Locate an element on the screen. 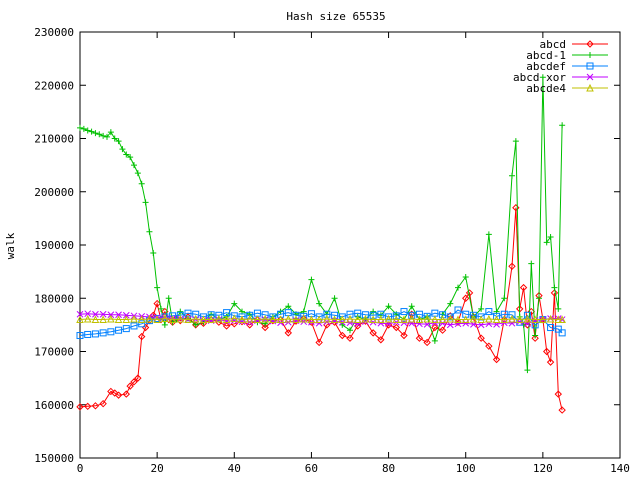  y-tick-label: 170000 is located at coordinates (54, 352).